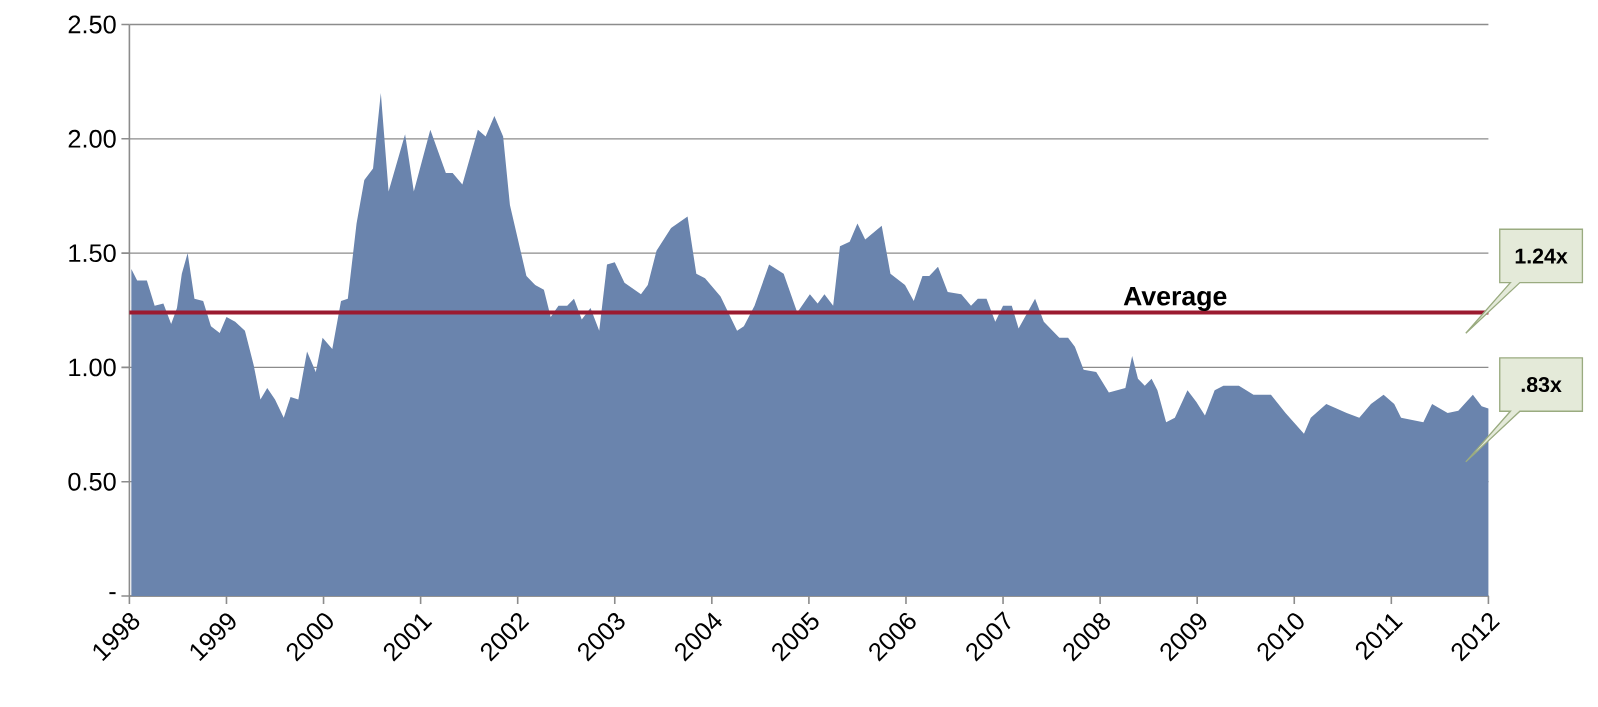  Describe the element at coordinates (1175, 298) in the screenshot. I see `ref-line-label: Average` at that location.